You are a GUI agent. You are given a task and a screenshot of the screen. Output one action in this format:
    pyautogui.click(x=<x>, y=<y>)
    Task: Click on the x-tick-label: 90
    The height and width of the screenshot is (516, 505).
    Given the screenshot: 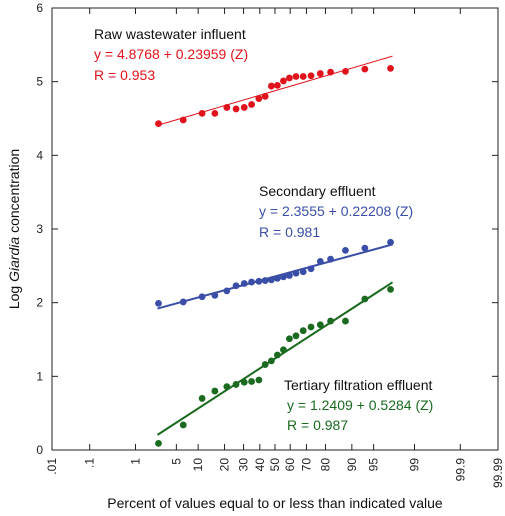 What is the action you would take?
    pyautogui.click(x=352, y=465)
    